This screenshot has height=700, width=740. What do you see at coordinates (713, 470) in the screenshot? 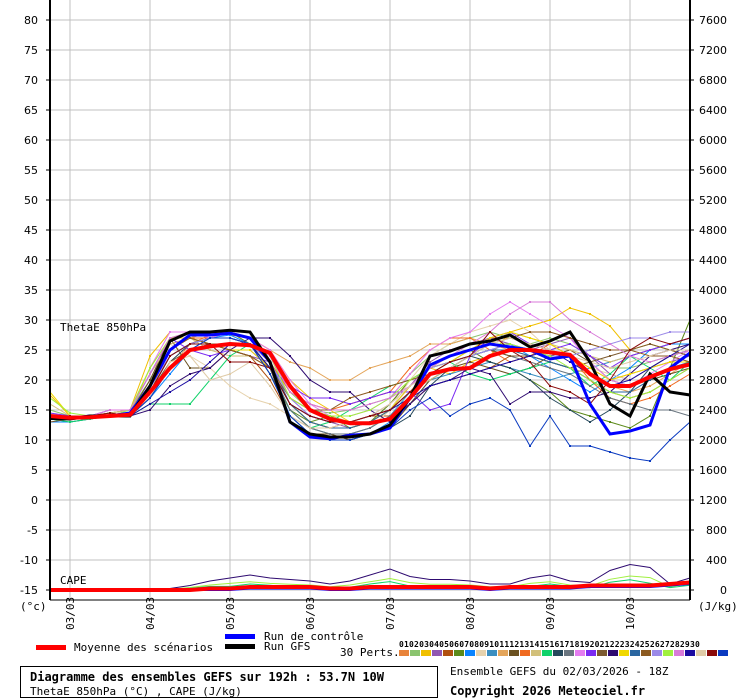
I see `right-tick-label: 1600` at bounding box center [713, 470].